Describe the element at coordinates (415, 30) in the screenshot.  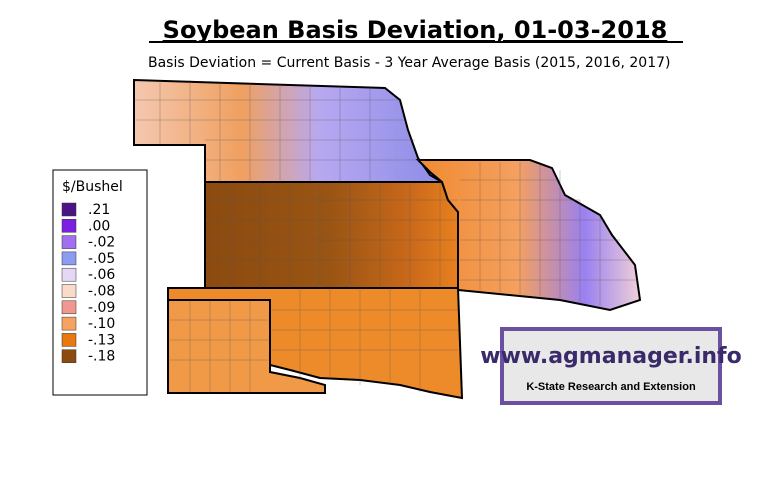
I see `title: Soybean Basis Deviation, 01-03-2018` at that location.